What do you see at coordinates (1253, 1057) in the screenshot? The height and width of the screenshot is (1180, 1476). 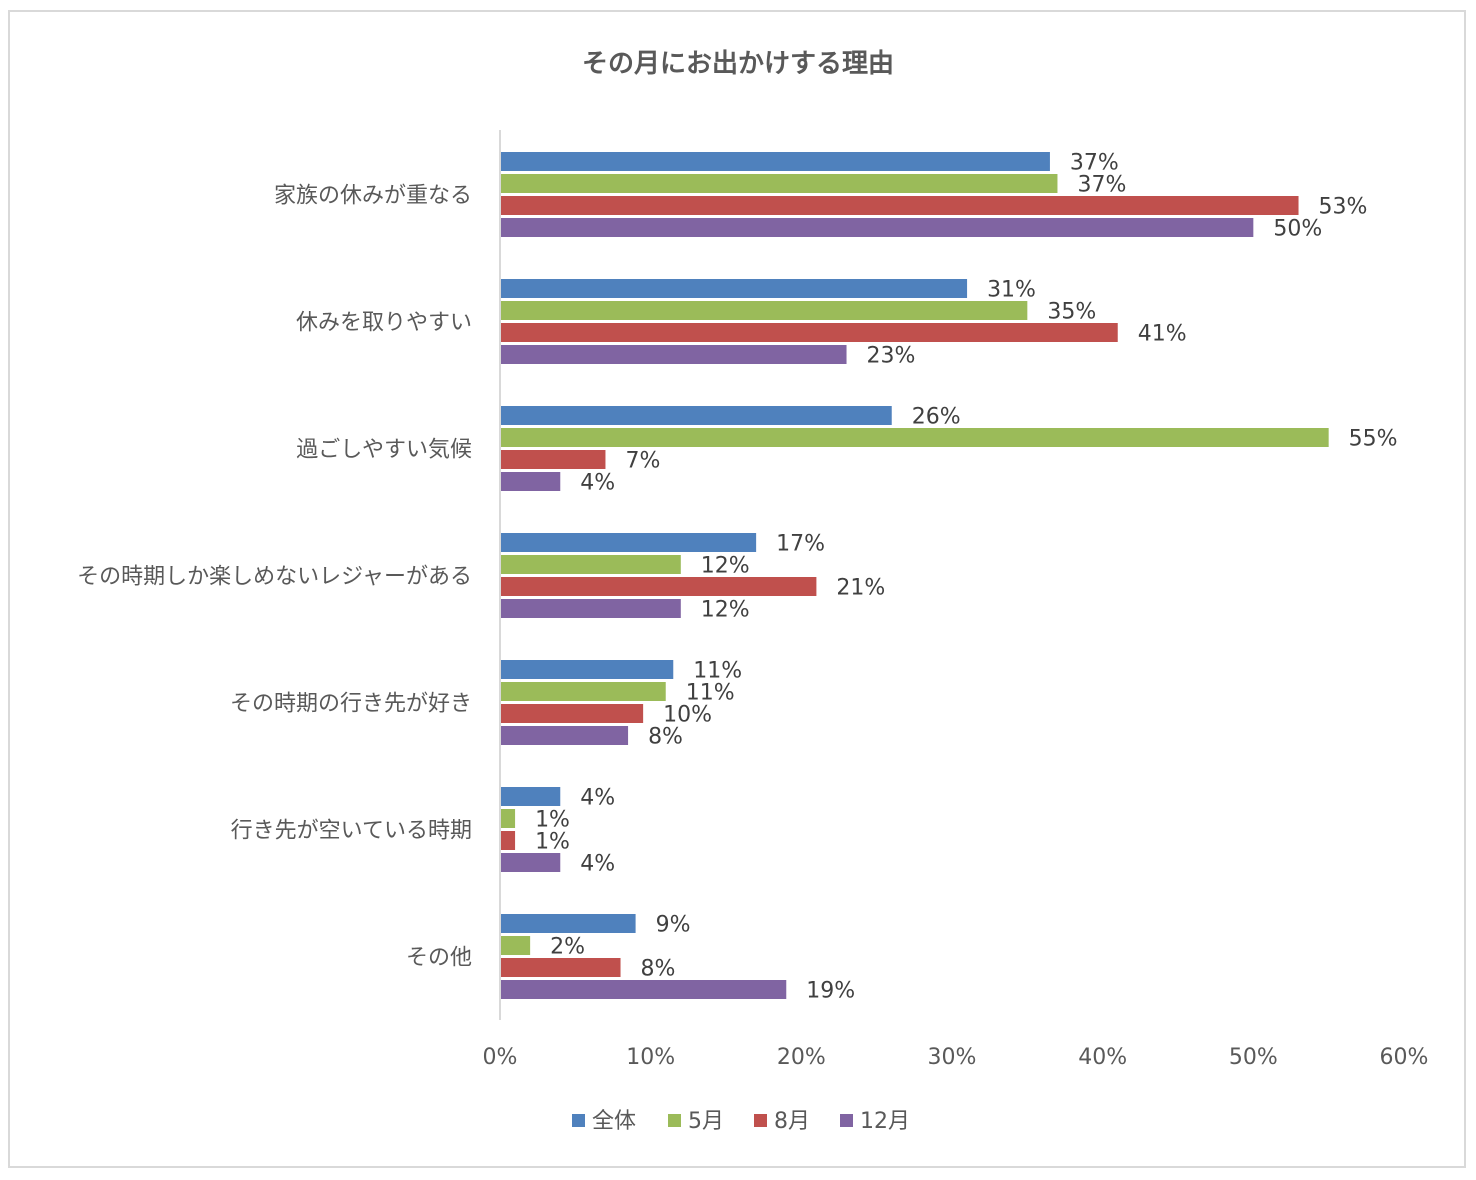 I see `x-tick-label: 50%` at bounding box center [1253, 1057].